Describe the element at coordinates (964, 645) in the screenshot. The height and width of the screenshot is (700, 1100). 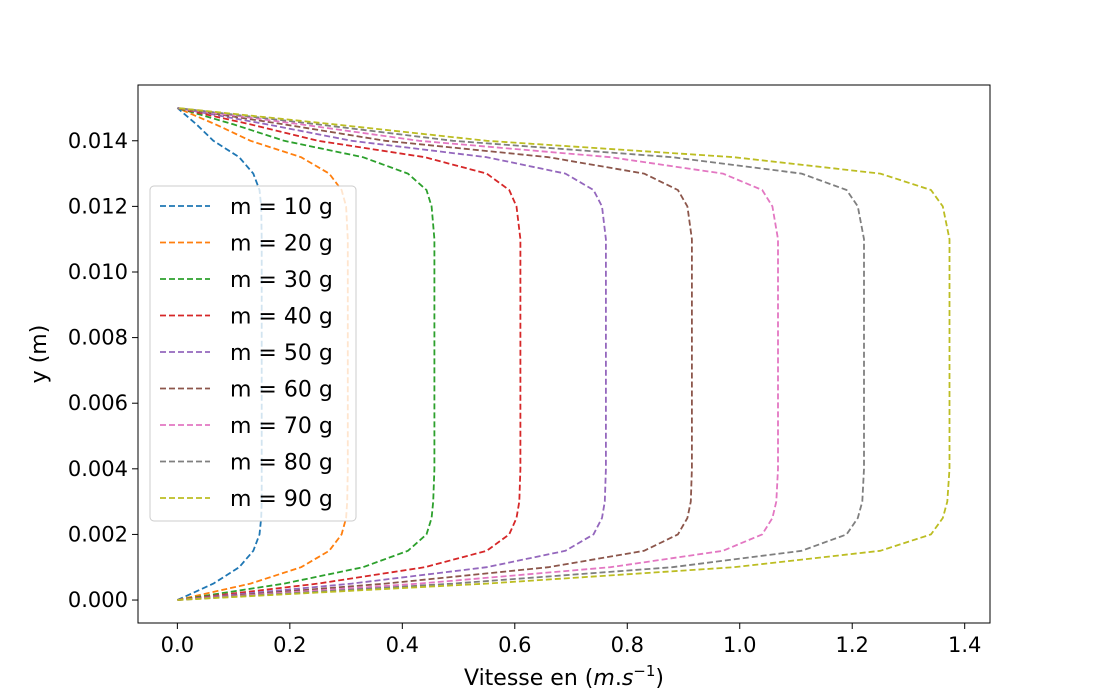
I see `x-tick-label: 1.4` at that location.